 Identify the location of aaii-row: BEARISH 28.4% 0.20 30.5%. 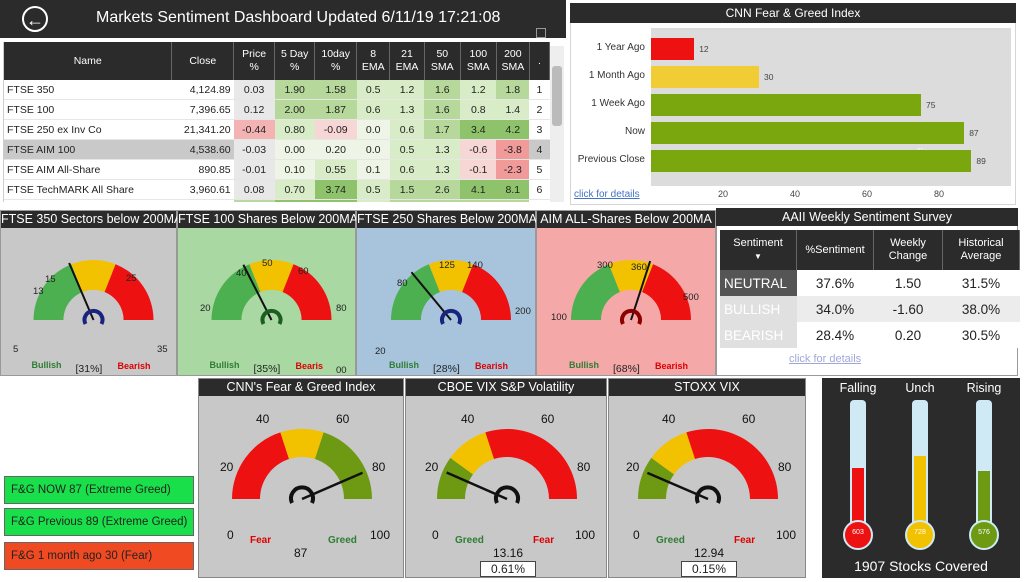
(870, 335).